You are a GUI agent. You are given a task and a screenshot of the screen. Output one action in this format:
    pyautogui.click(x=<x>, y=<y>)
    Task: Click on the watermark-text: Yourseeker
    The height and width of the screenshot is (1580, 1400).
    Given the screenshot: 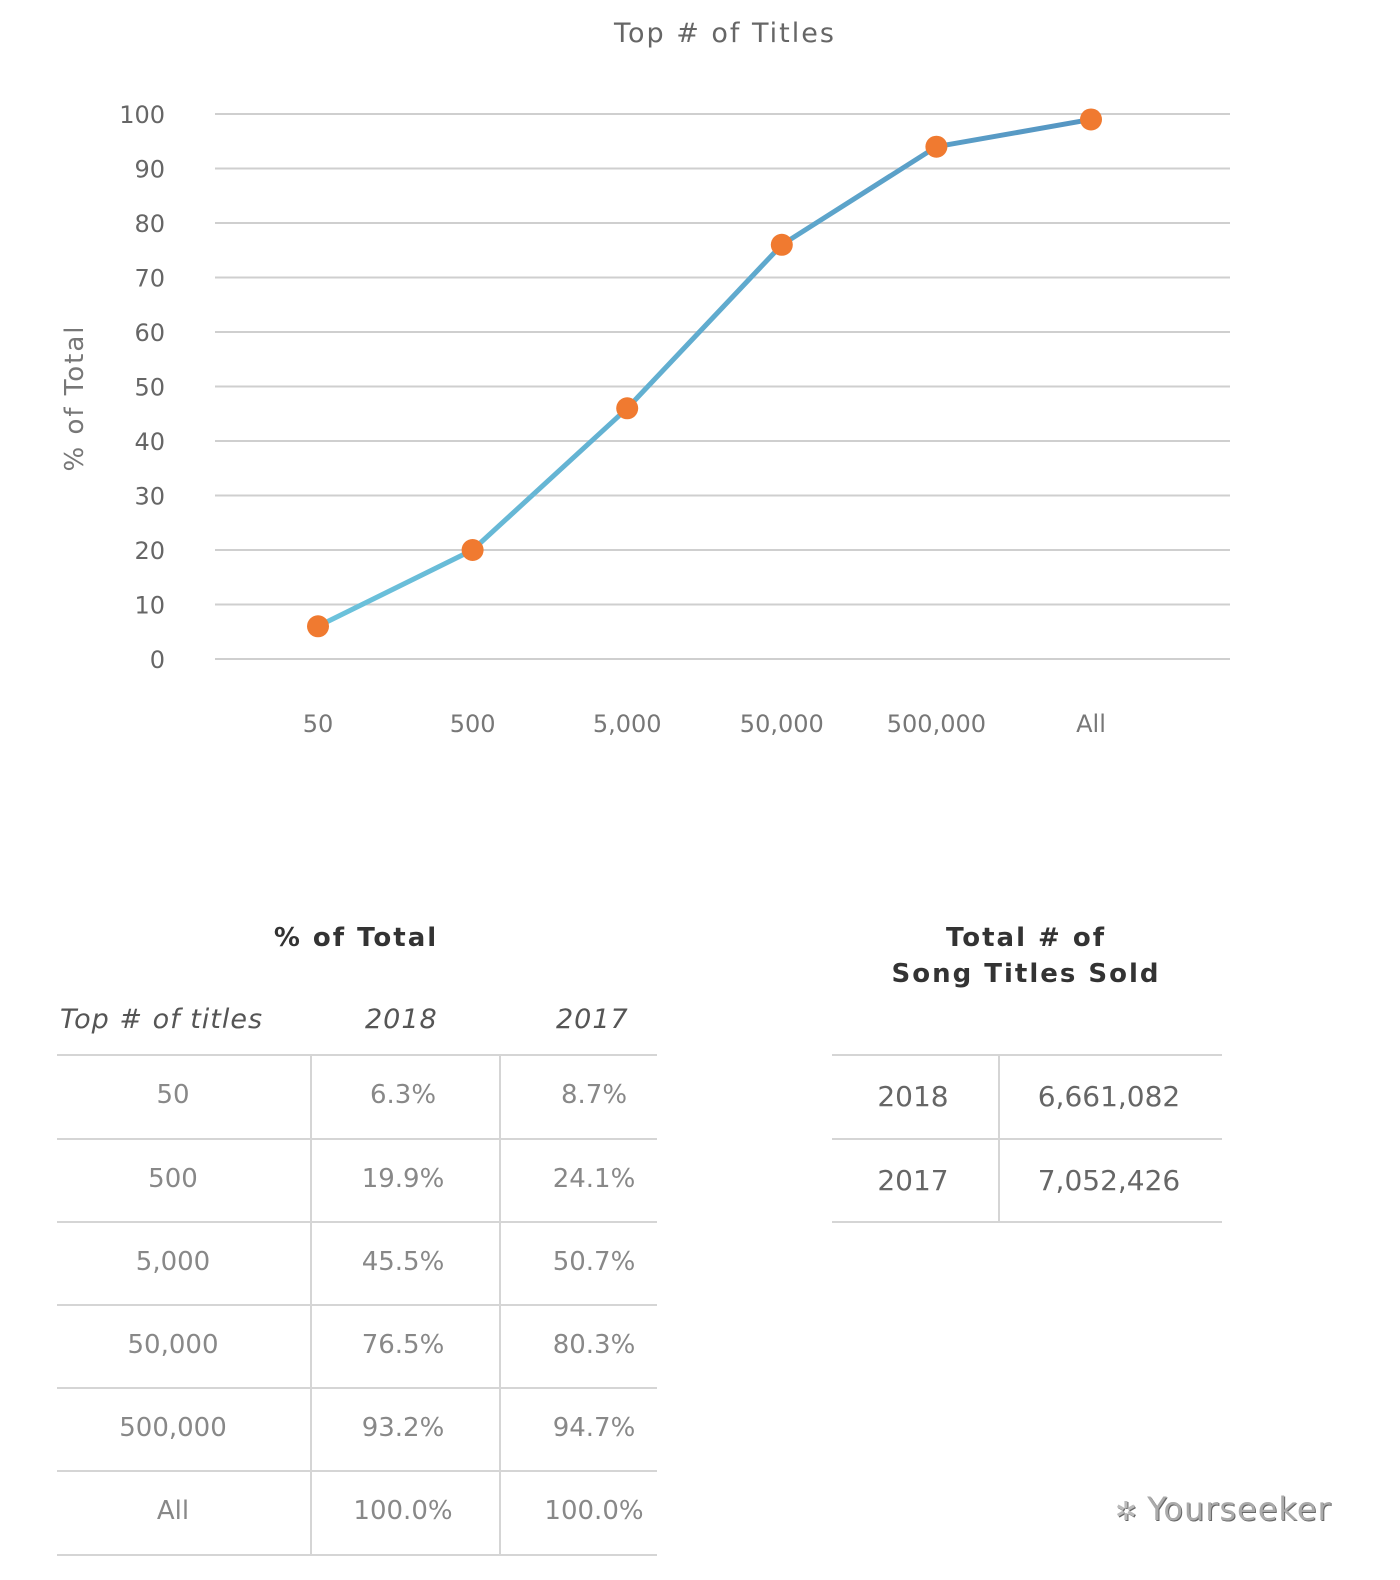 What is the action you would take?
    pyautogui.click(x=1239, y=1509)
    